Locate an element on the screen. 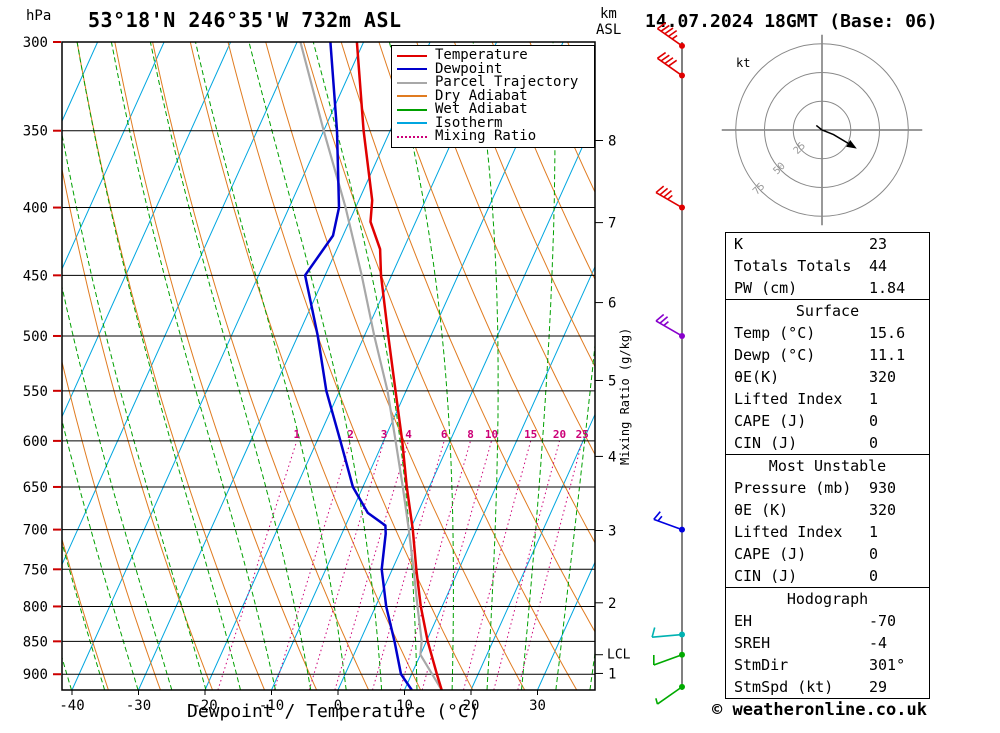  legend-item: Parcel Trajectory is located at coordinates (495, 82).